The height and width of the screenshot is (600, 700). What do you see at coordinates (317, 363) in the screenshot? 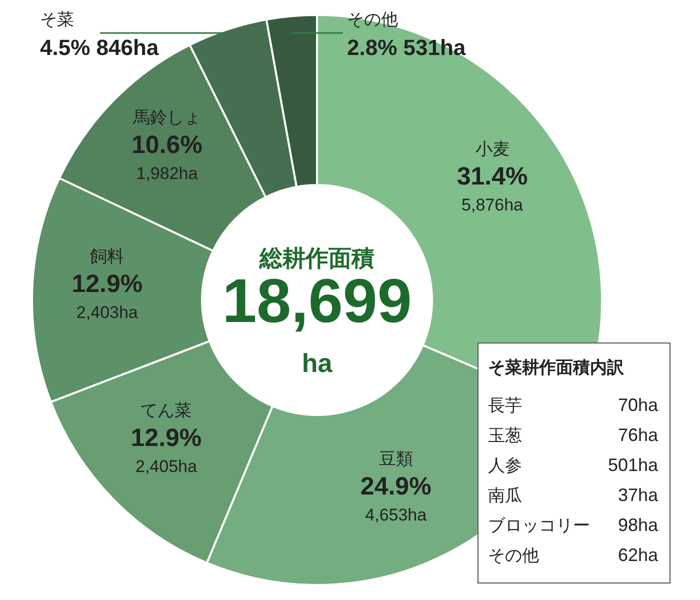
I see `text: ha` at bounding box center [317, 363].